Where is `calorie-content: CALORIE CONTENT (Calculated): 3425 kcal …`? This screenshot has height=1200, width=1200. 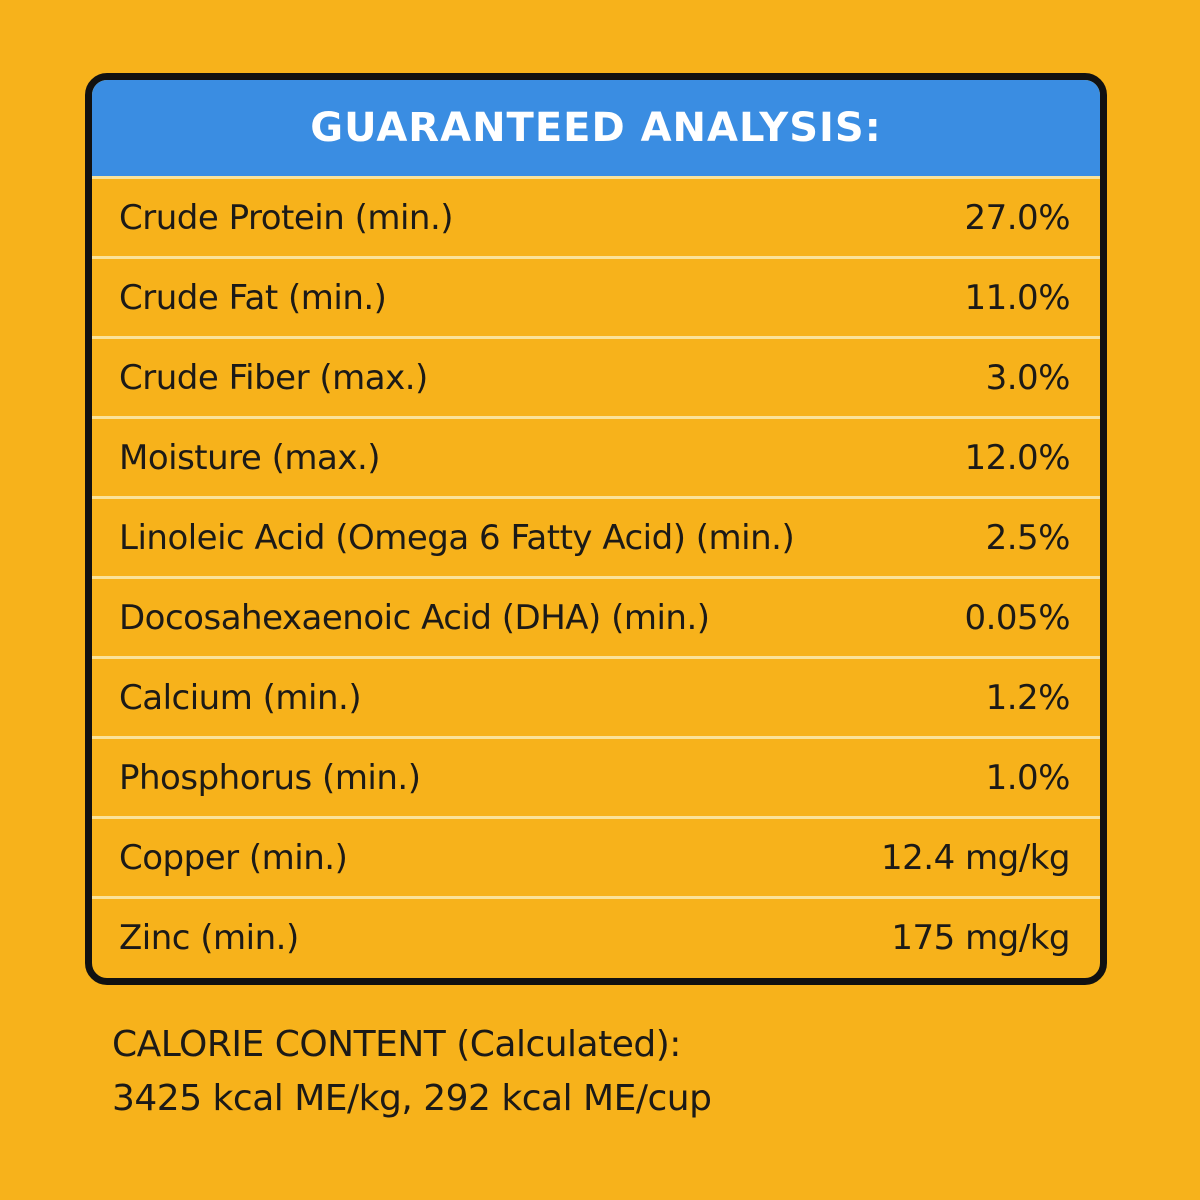
calorie-content: CALORIE CONTENT (Calculated): 3425 kcal … is located at coordinates (612, 1072).